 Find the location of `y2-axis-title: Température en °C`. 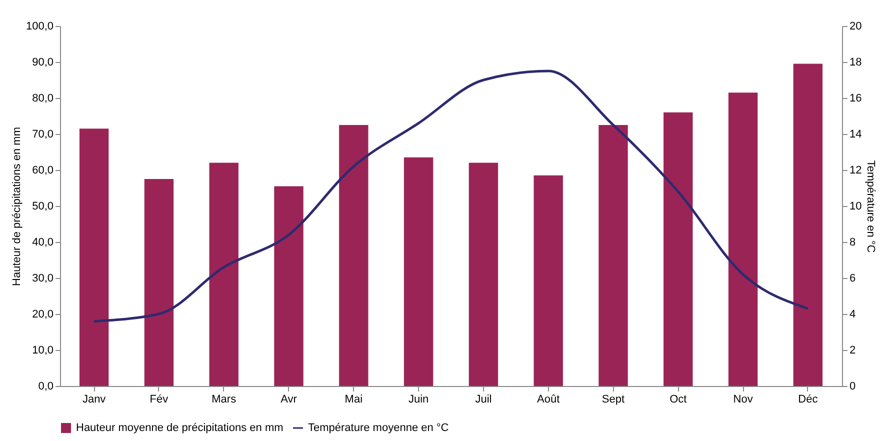

y2-axis-title: Température en °C is located at coordinates (870, 206).